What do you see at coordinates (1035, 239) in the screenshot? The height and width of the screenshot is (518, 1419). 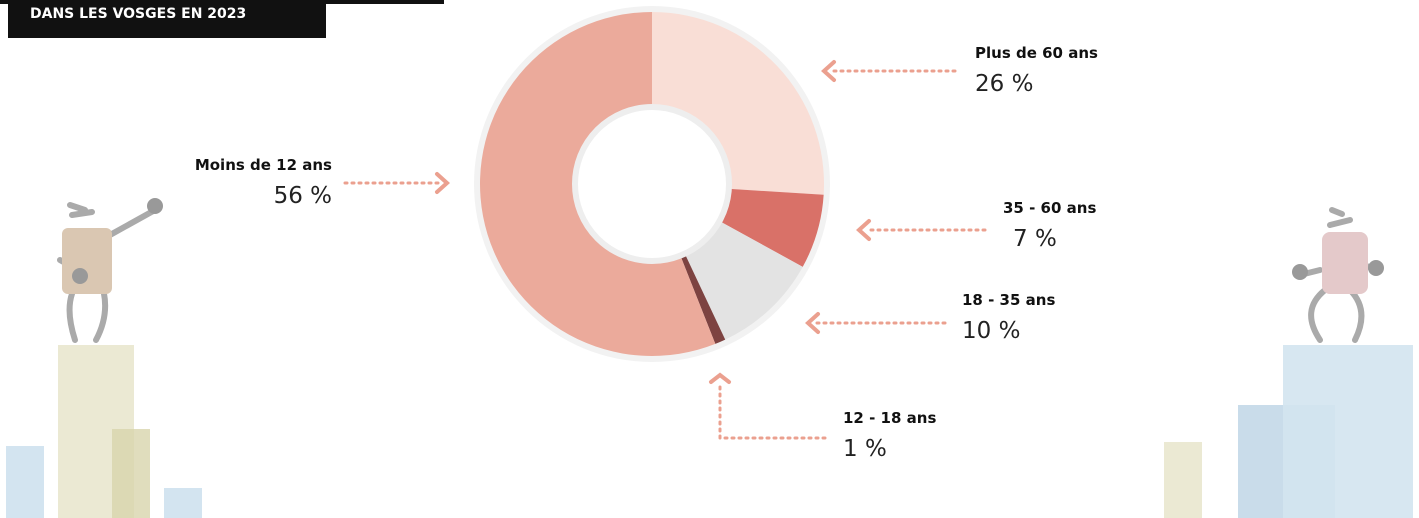 I see `value-label: 7 %` at bounding box center [1035, 239].